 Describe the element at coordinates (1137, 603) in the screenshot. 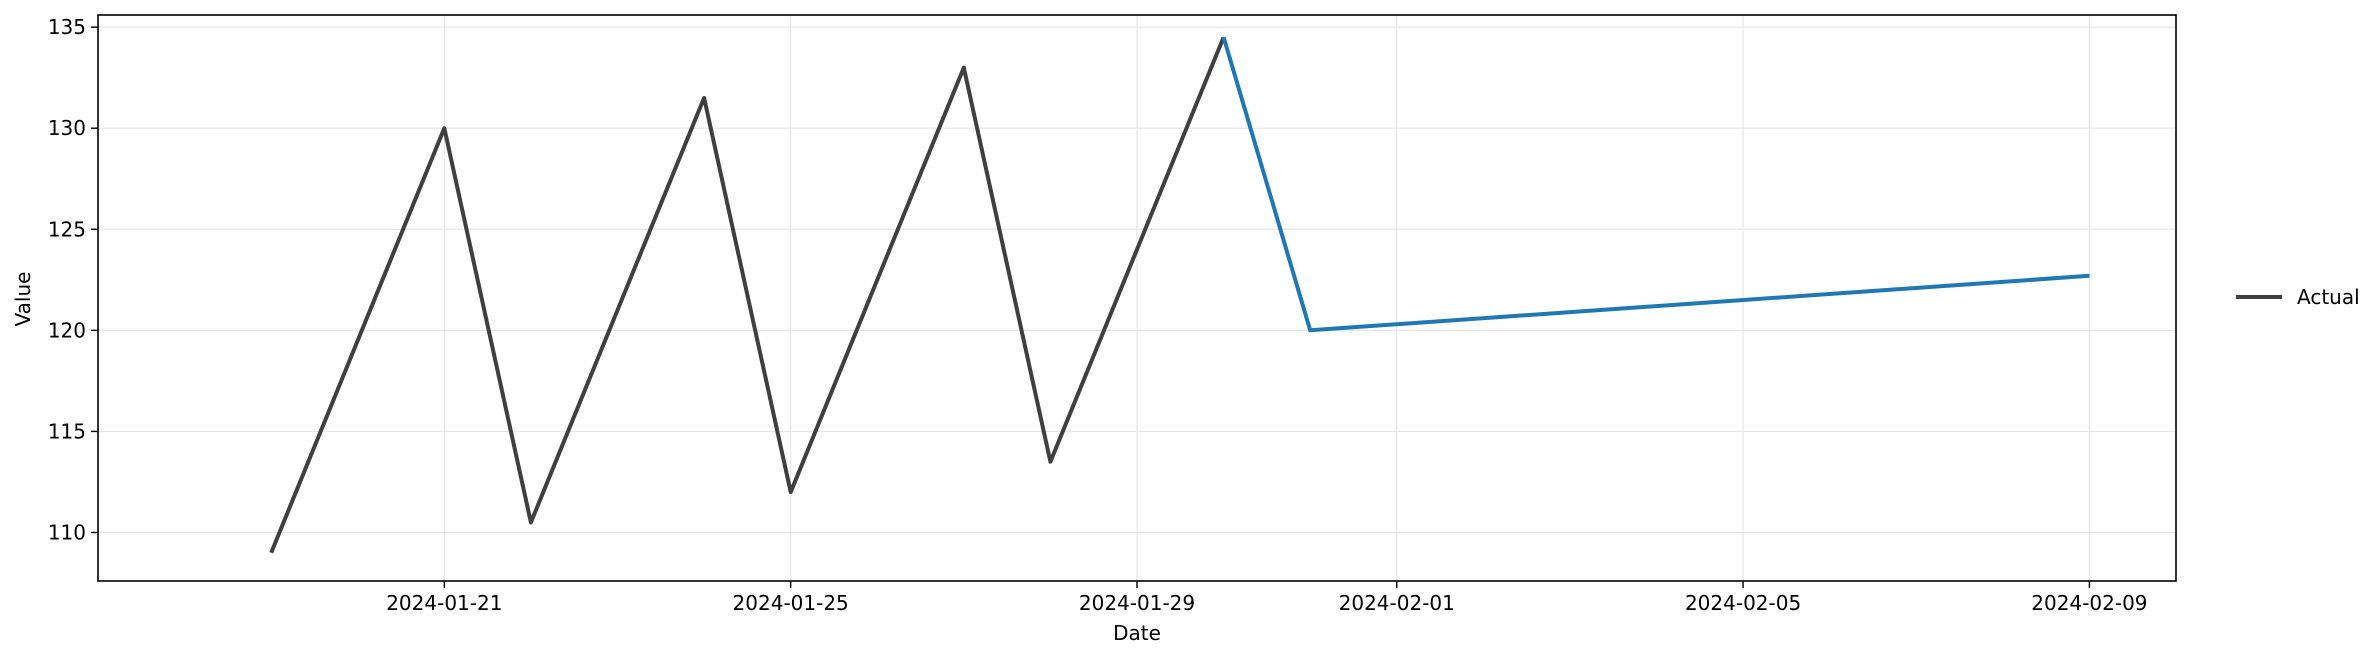

I see `x-tick-label: 2024-01-29` at that location.